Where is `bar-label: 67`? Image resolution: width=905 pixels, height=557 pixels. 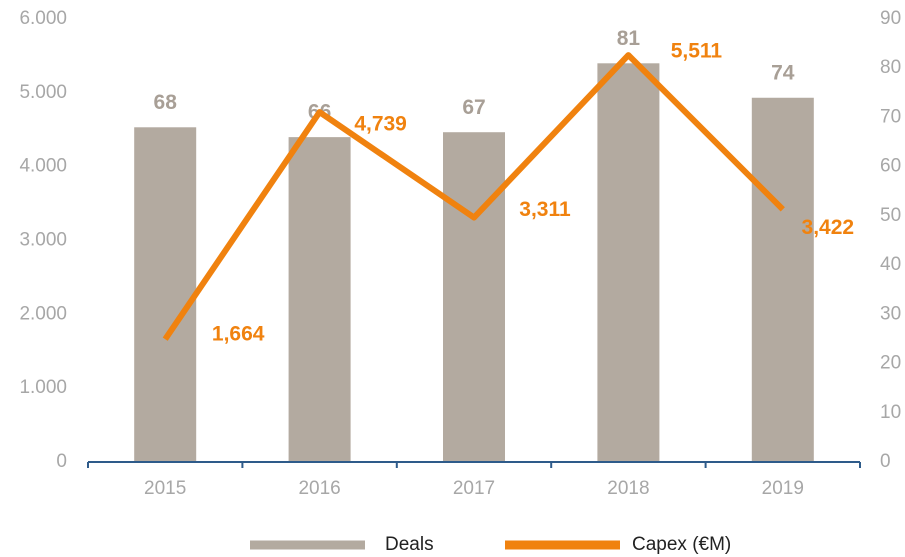
bar-label: 67 is located at coordinates (473, 107).